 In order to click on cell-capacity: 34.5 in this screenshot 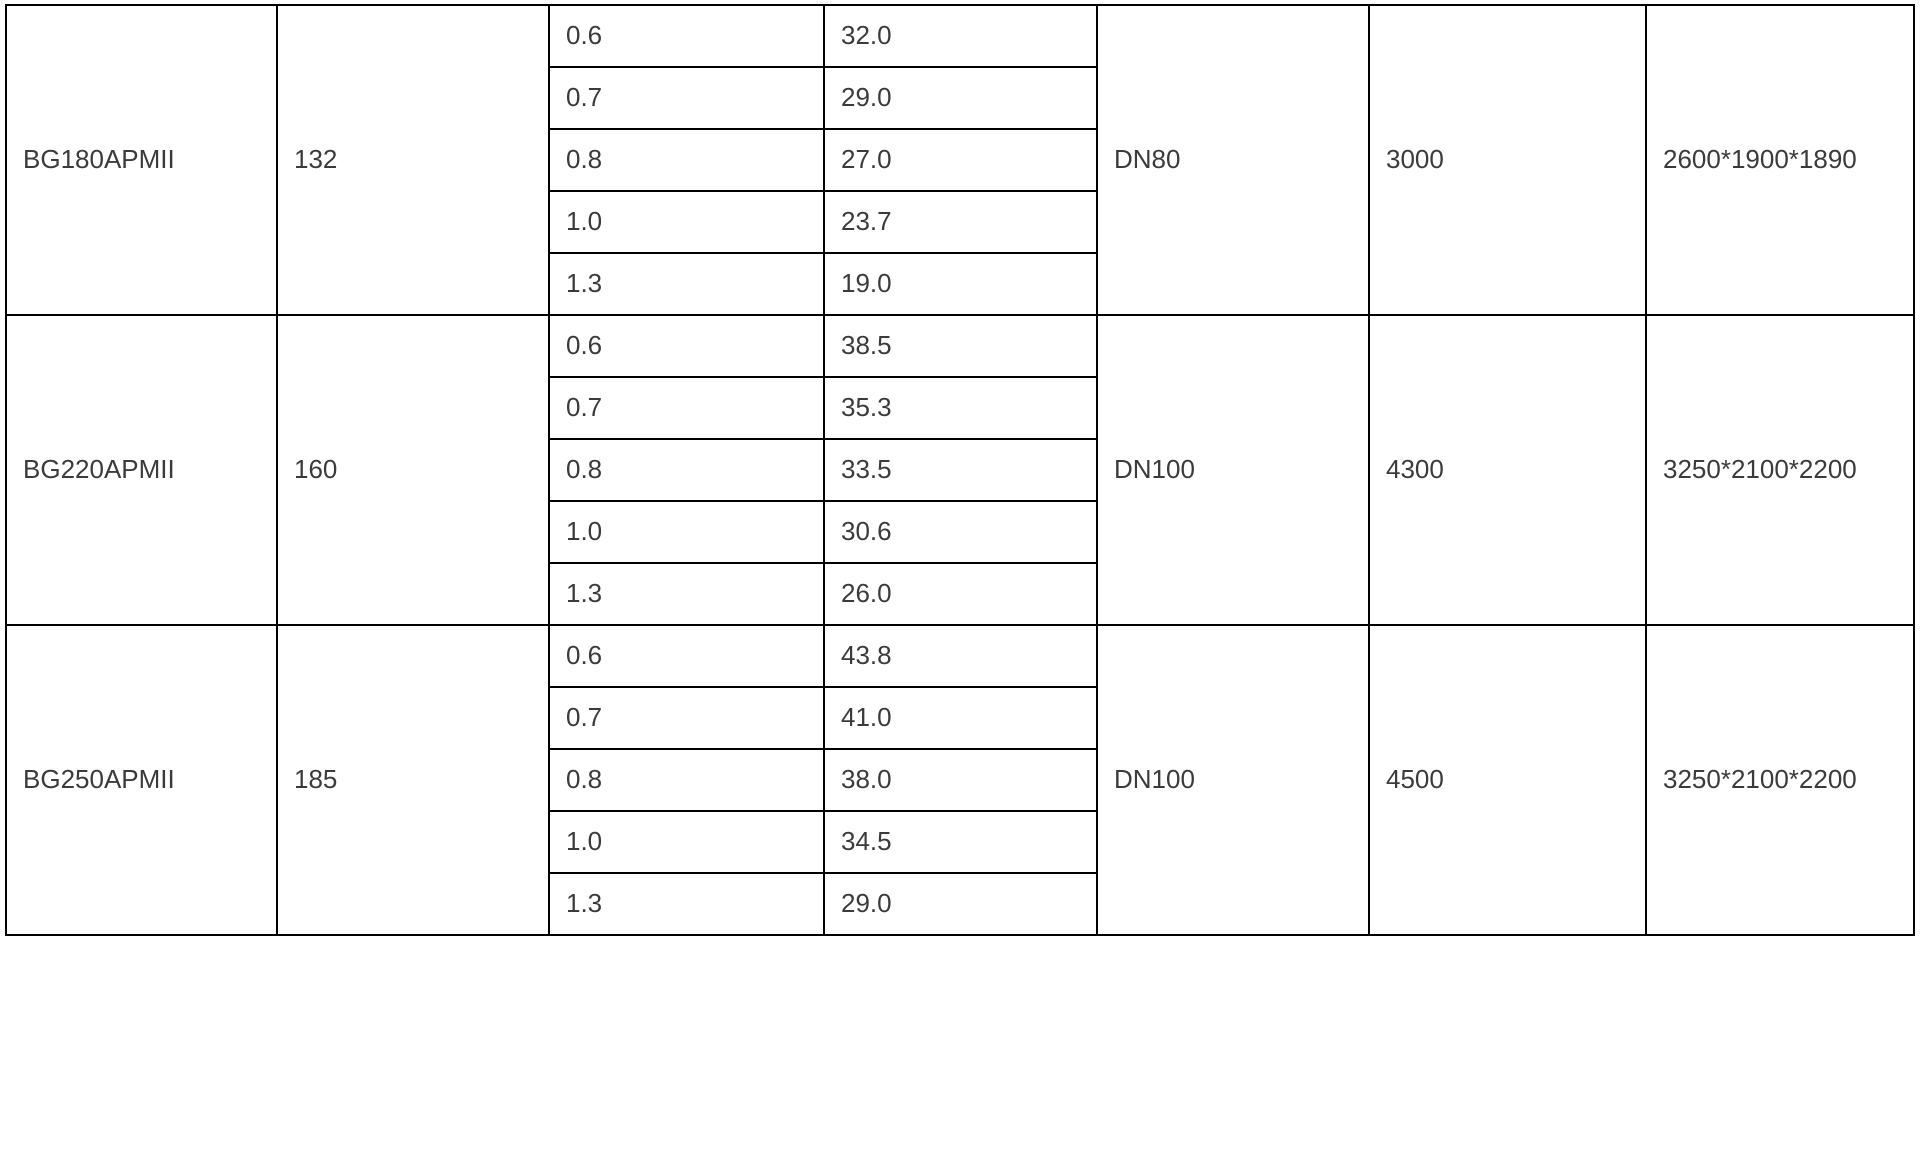, I will do `click(960, 842)`.